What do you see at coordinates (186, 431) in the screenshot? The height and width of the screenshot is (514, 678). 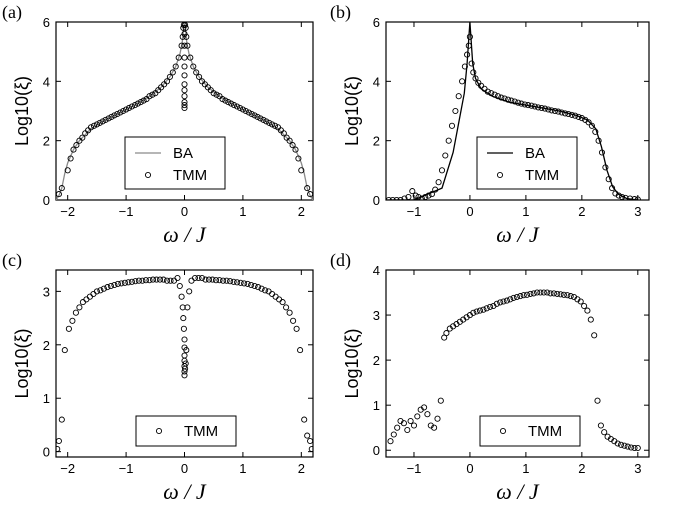 I see `legend-box` at bounding box center [186, 431].